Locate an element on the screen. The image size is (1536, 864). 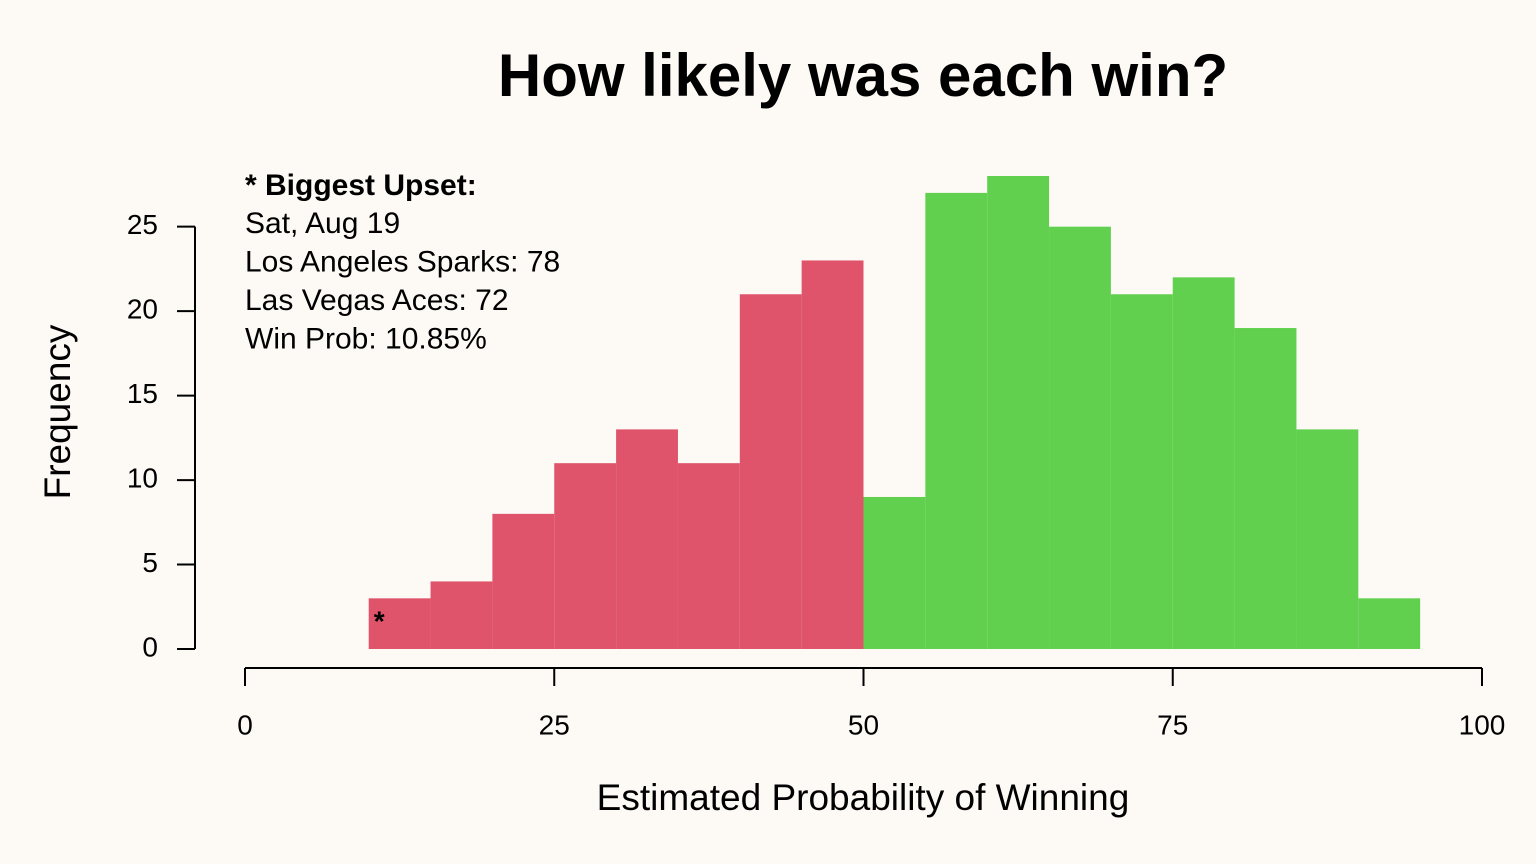
y-axis-label: Frequency is located at coordinates (57, 411).